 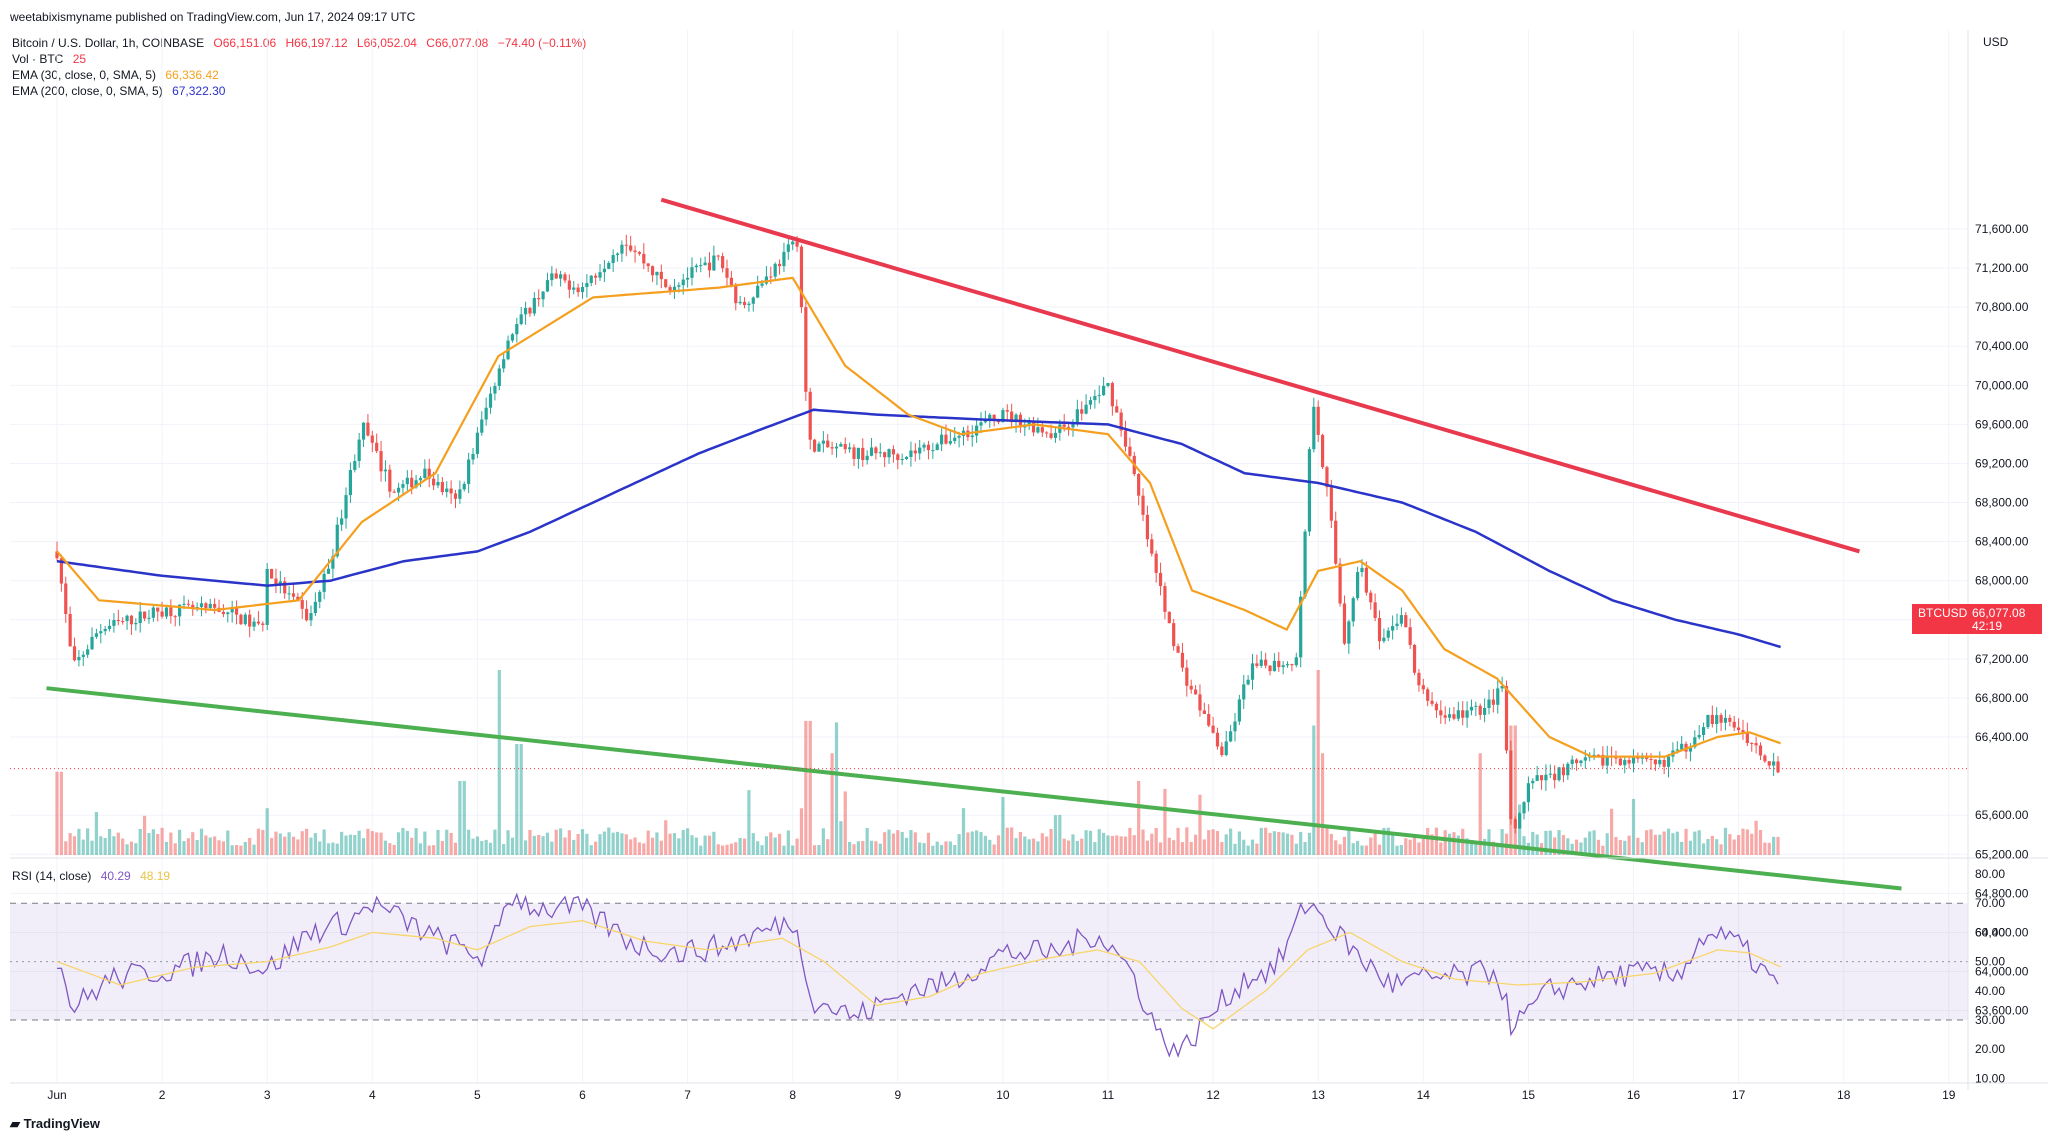 I want to click on volume-legend: Vol · BTC 25, so click(x=52, y=59).